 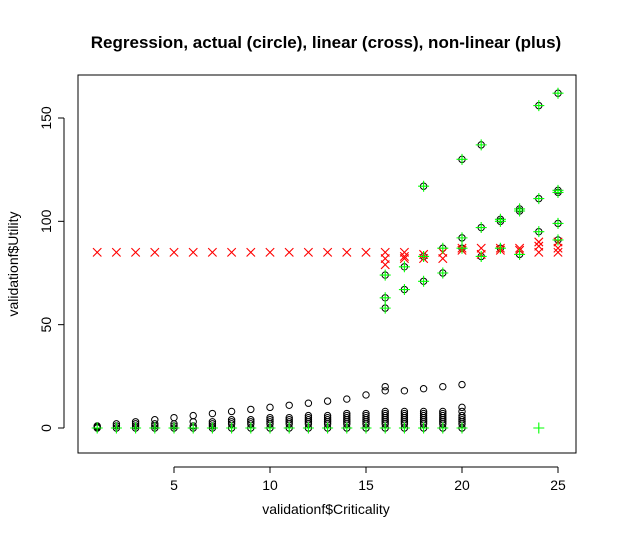 I want to click on y-tick-label: 150, so click(x=46, y=118).